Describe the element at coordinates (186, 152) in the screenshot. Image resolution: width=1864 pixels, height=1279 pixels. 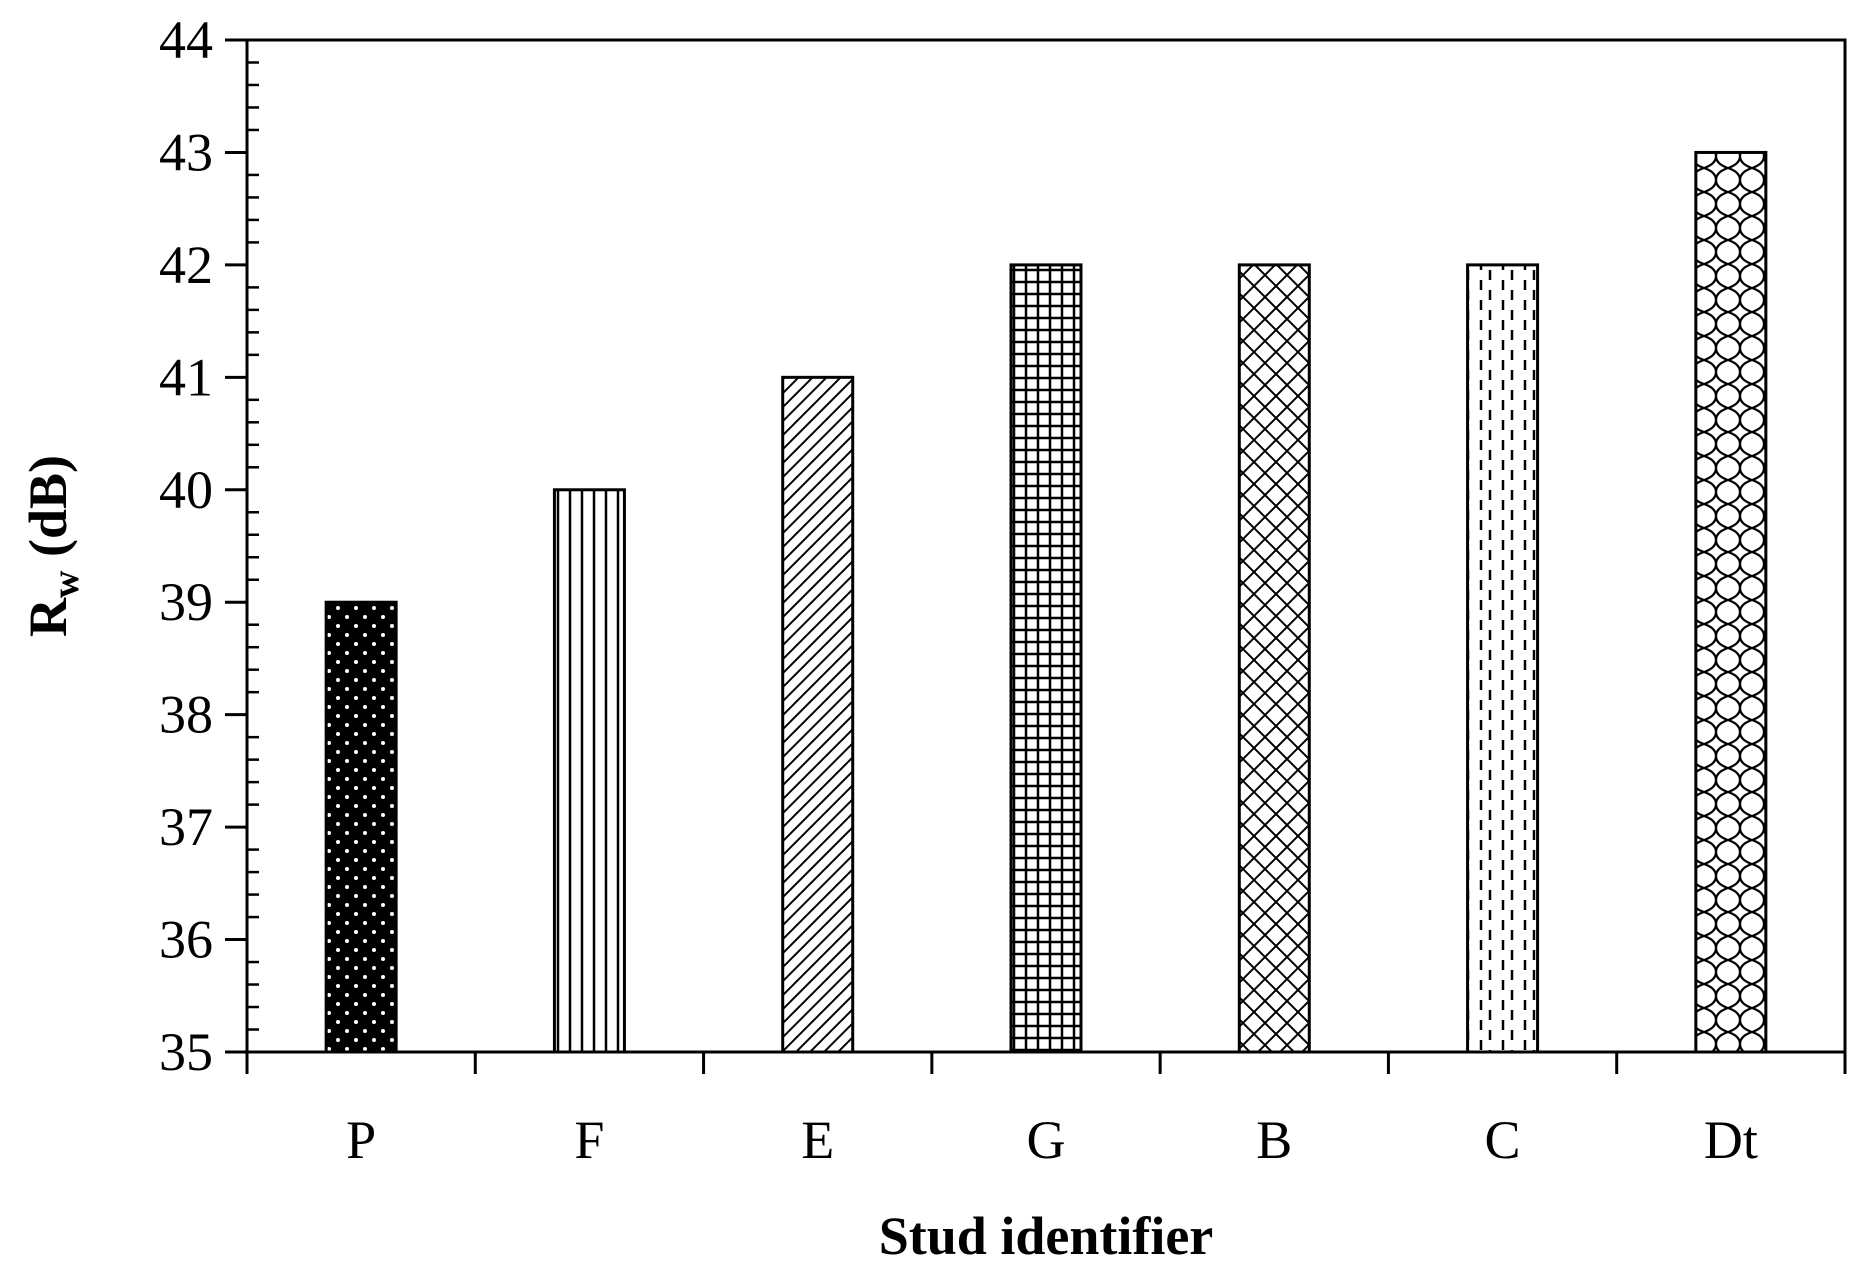
I see `y-tick-label: 43` at that location.